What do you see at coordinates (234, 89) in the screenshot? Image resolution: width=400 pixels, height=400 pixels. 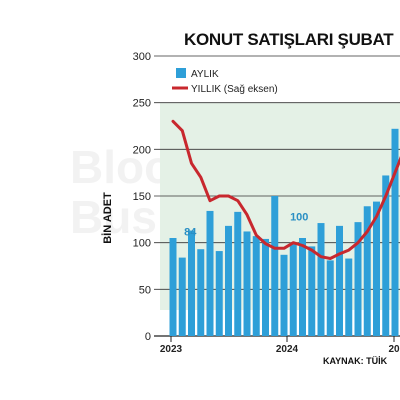 I see `legend-label-yillik: YILLIK (Sağ eksen)` at bounding box center [234, 89].